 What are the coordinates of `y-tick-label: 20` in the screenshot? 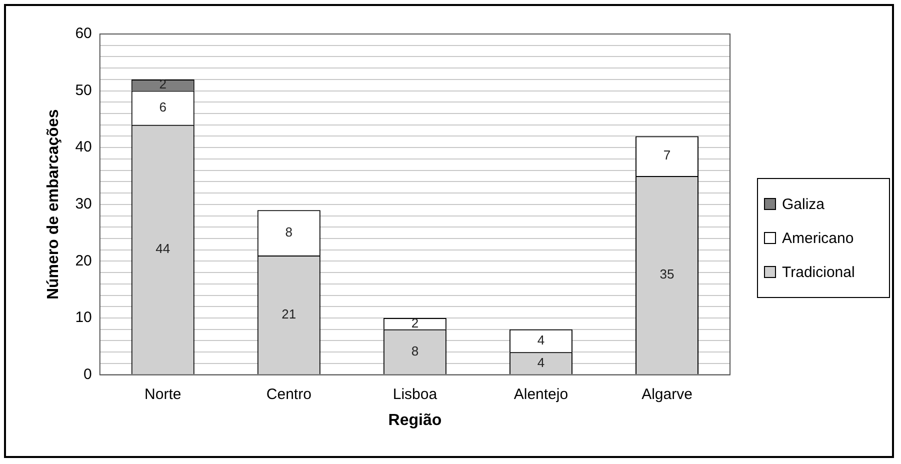 It's located at (83, 261).